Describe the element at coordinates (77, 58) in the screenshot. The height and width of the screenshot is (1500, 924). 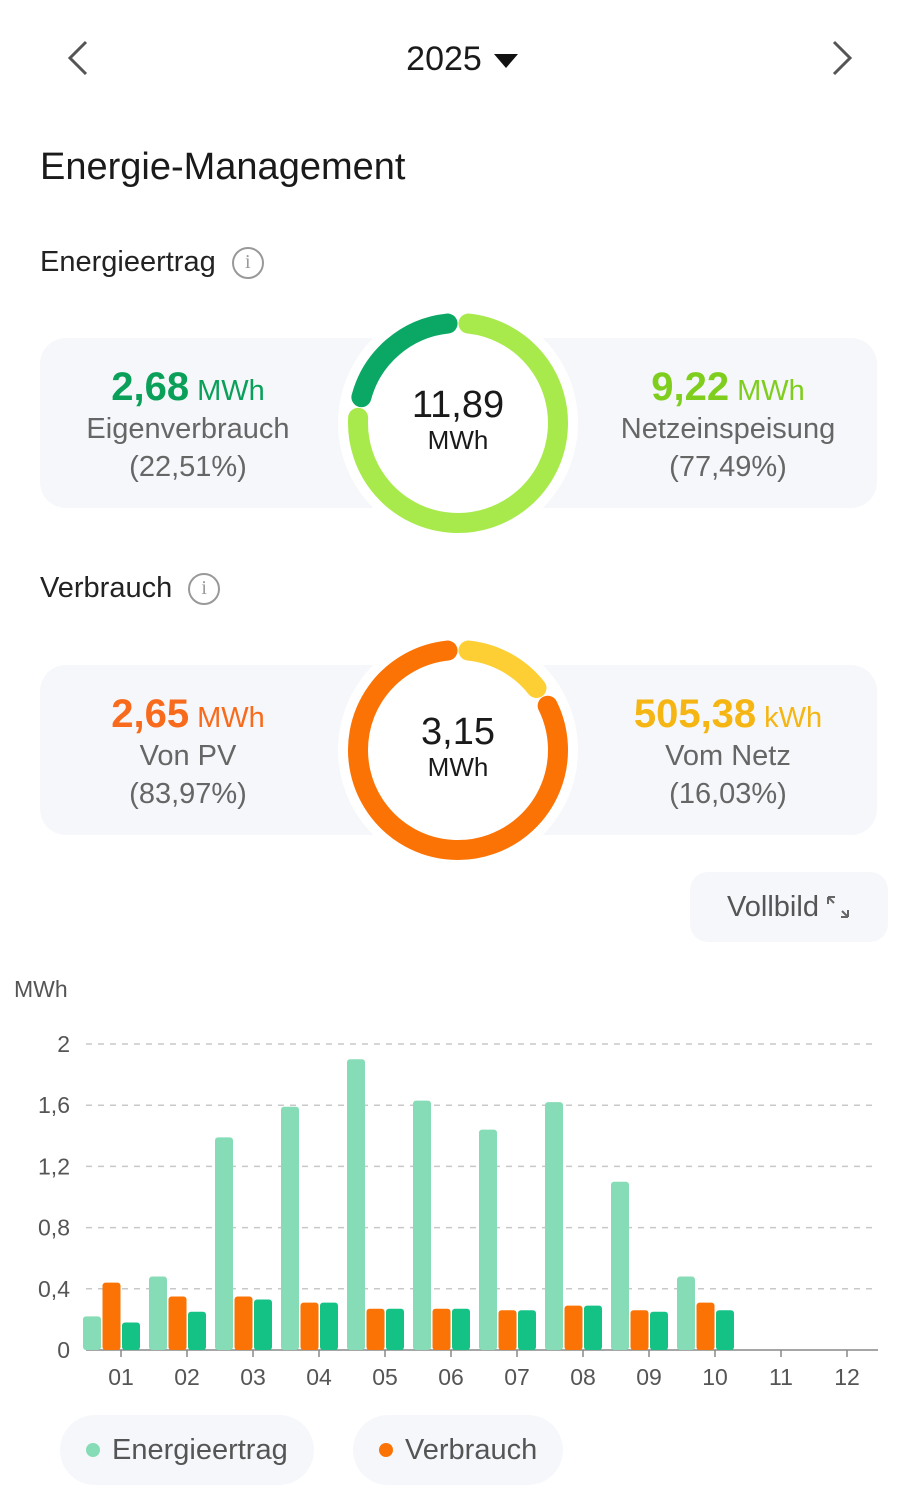
I see `chevron-left-icon` at that location.